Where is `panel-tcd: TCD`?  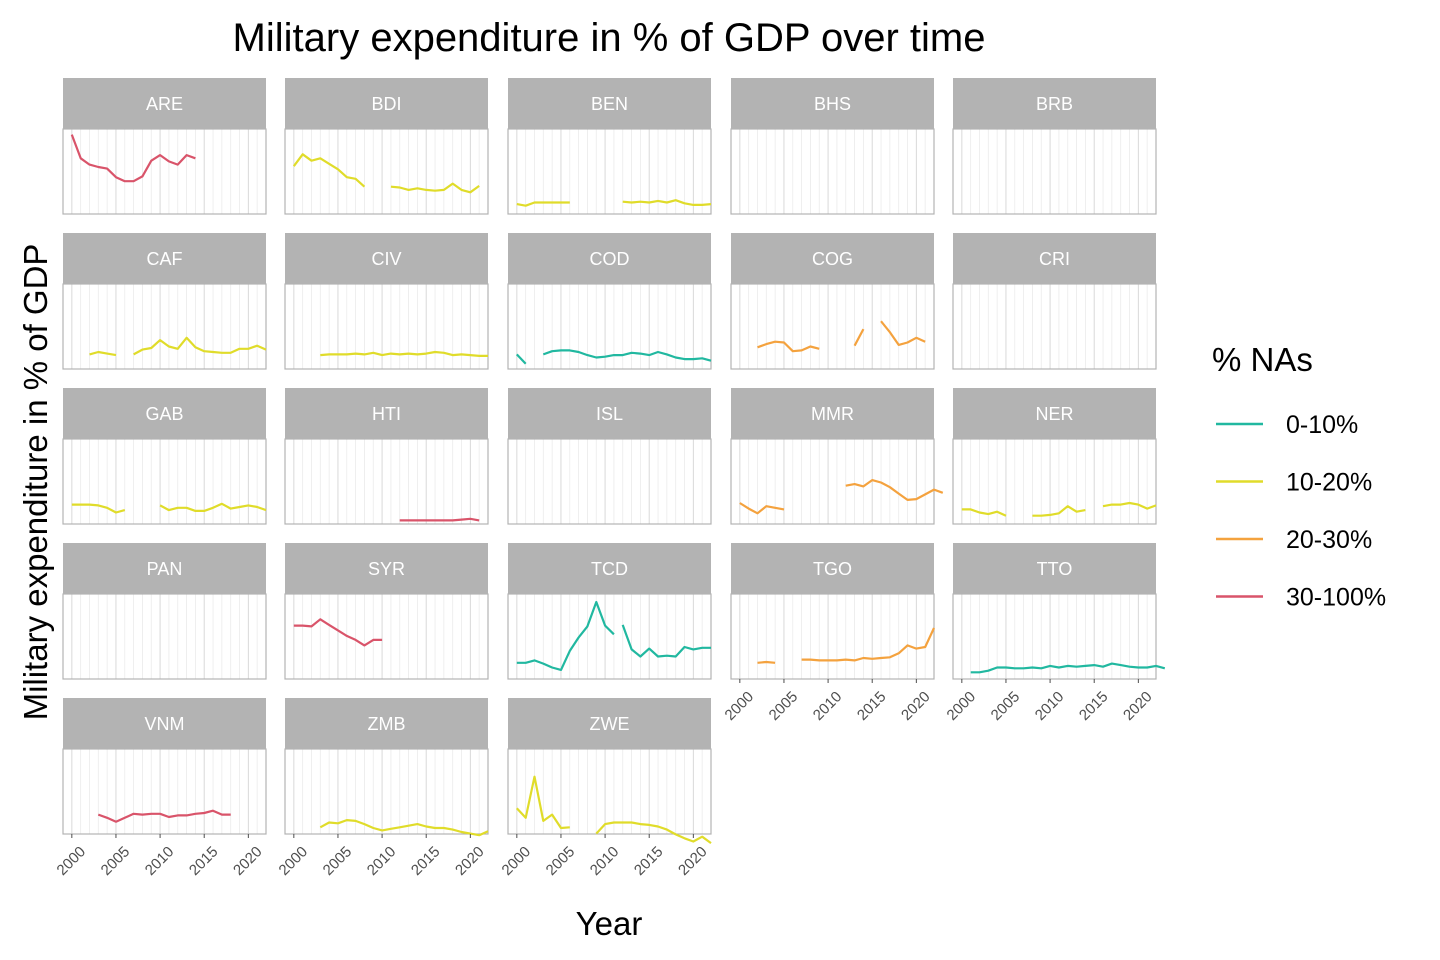 panel-tcd: TCD is located at coordinates (609, 611).